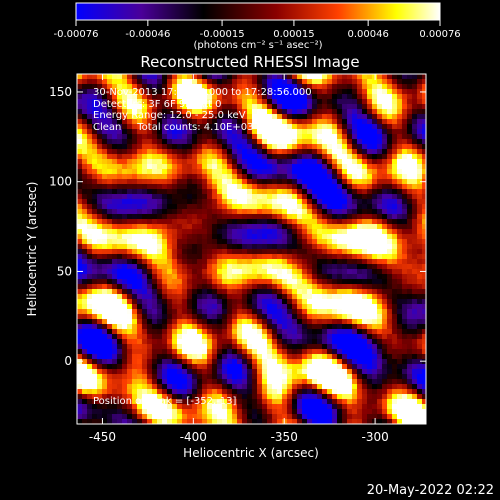  Describe the element at coordinates (76, 34) in the screenshot. I see `colorbar-tick-label: -0.00076` at that location.